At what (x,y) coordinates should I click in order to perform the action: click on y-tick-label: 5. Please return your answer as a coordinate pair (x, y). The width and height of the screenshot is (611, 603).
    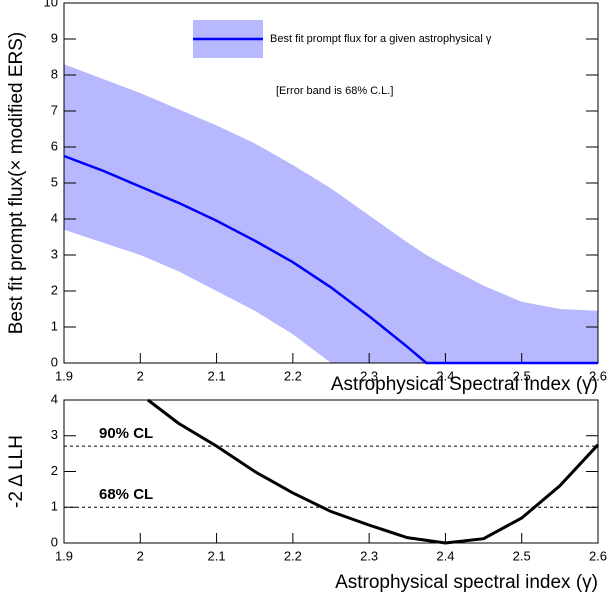
    Looking at the image, I should click on (54, 181).